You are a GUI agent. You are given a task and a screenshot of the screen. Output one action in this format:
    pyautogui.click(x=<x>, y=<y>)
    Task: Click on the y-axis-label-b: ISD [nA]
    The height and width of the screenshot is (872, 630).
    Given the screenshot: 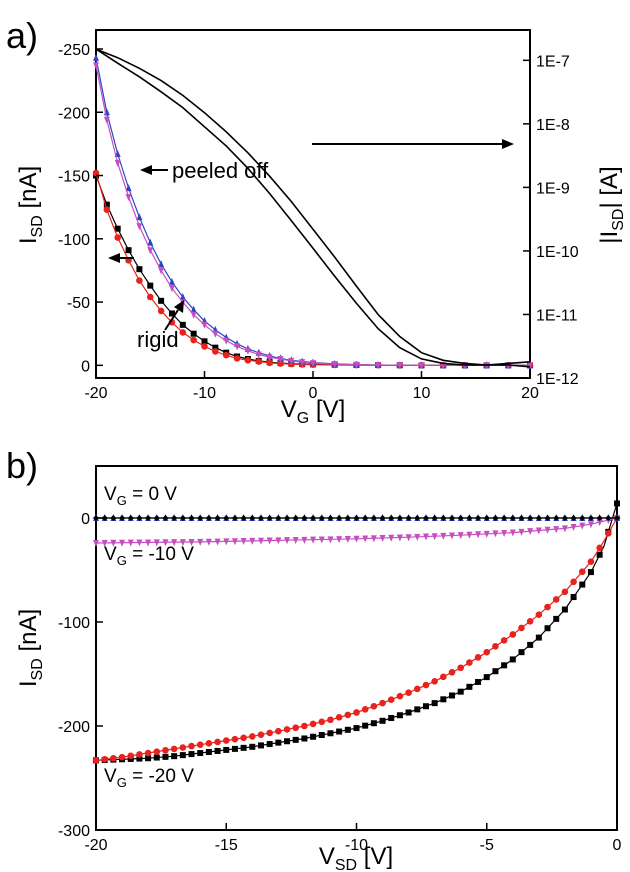 What is the action you would take?
    pyautogui.click(x=30, y=648)
    